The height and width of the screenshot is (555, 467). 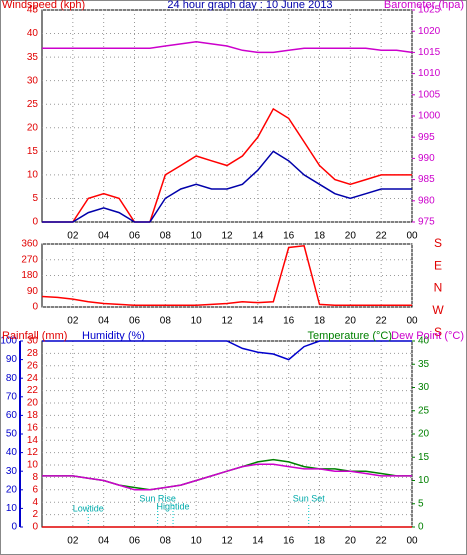 What do you see at coordinates (12, 396) in the screenshot?
I see `y3-tick-label: 70` at bounding box center [12, 396].